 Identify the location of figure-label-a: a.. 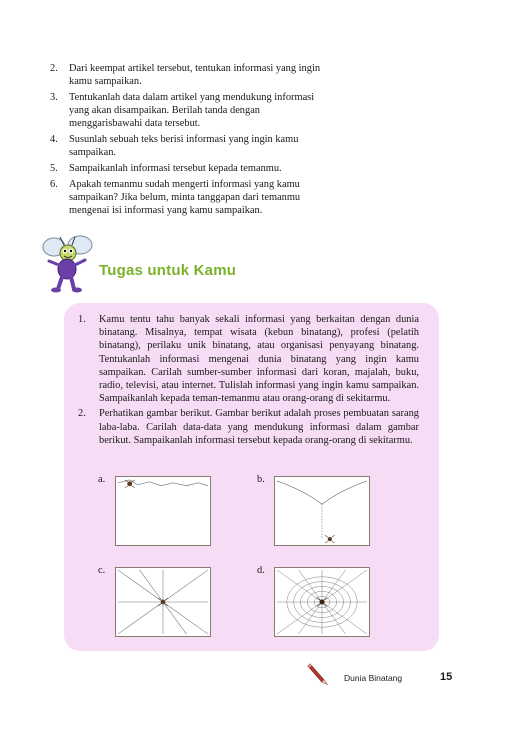
(102, 479).